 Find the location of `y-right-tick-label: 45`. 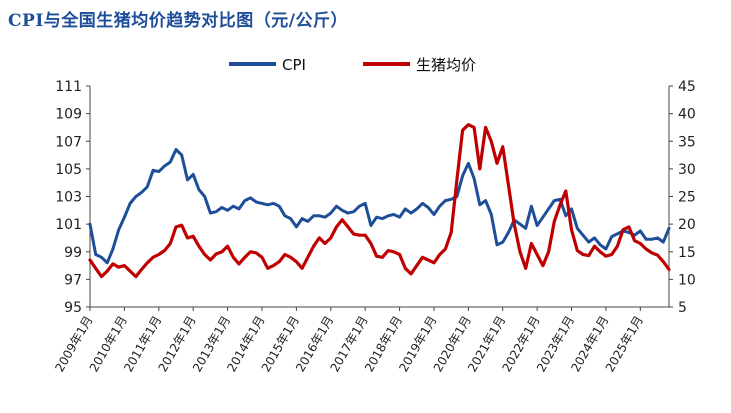

y-right-tick-label: 45 is located at coordinates (687, 87).